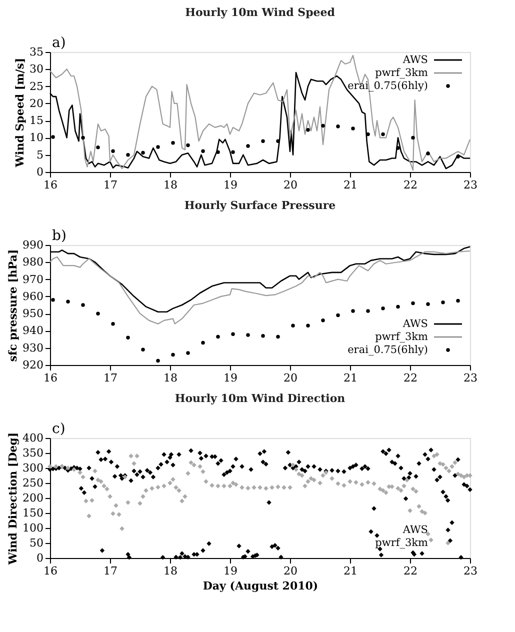  What do you see at coordinates (20, 113) in the screenshot?
I see `y-axis-title: Wind Speed [m/s]` at bounding box center [20, 113].